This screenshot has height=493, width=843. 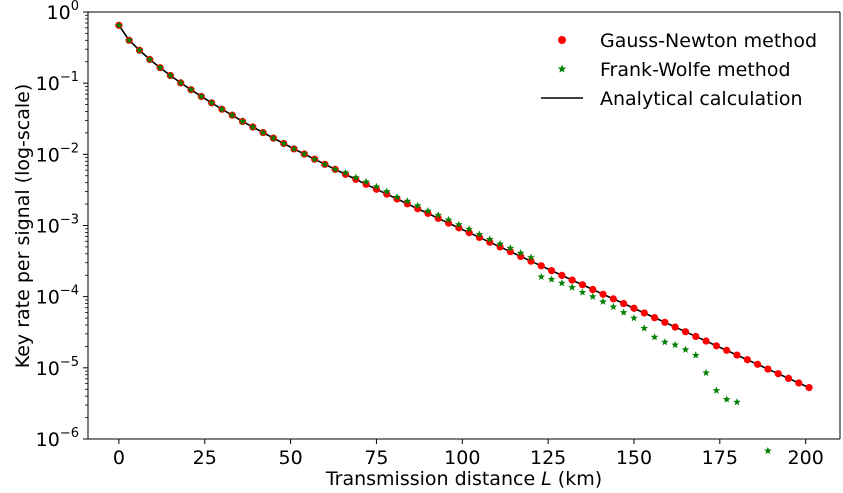 What do you see at coordinates (562, 40) in the screenshot?
I see `legend-circle-marker` at bounding box center [562, 40].